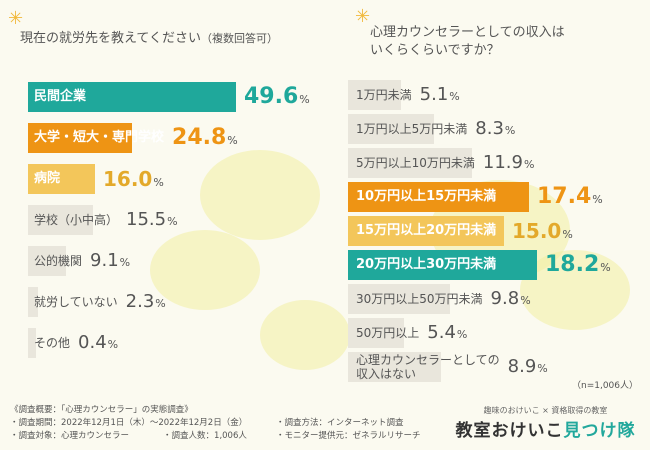 The height and width of the screenshot is (450, 650). What do you see at coordinates (467, 42) in the screenshot?
I see `right-chart-title: 心理カウンセラーとしての収入は いくらくらいですか？` at bounding box center [467, 42].